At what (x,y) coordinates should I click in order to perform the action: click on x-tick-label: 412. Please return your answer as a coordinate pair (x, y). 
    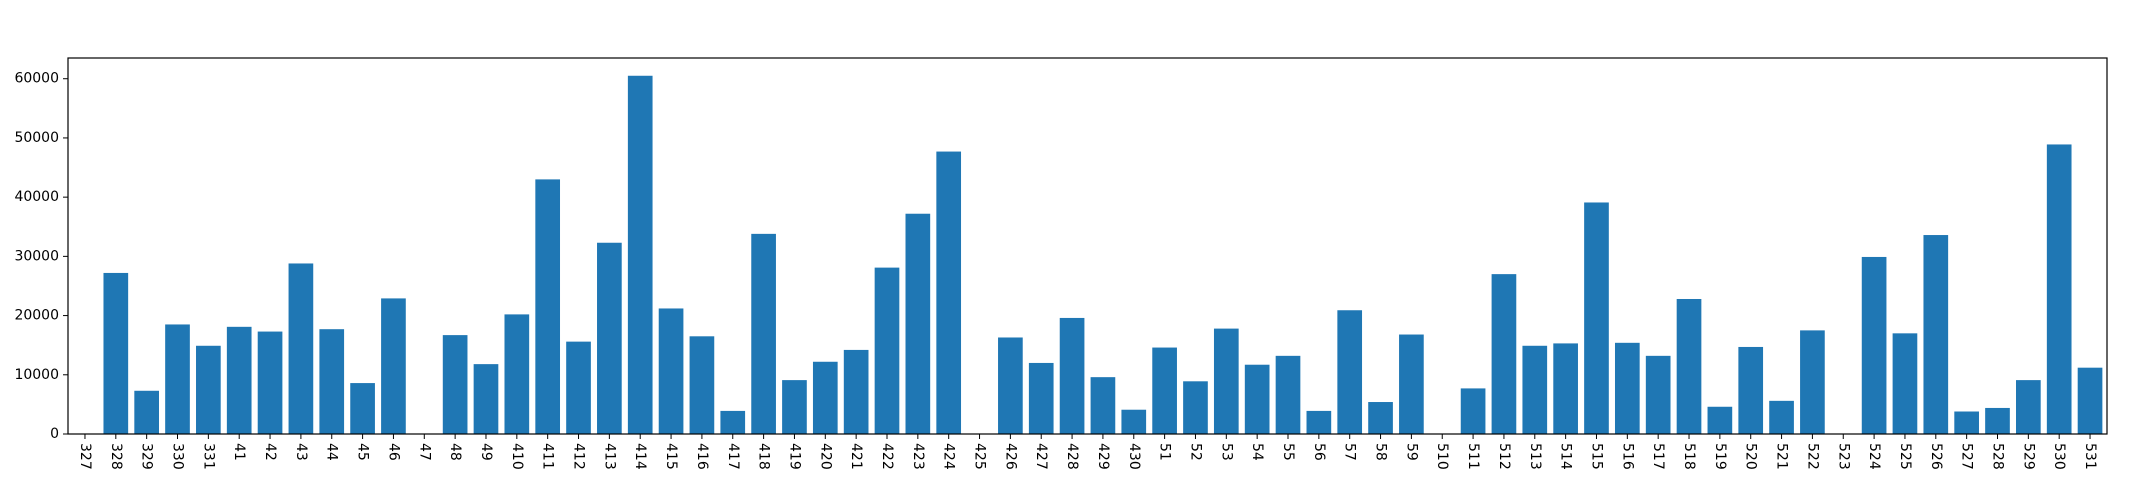
    Looking at the image, I should click on (579, 456).